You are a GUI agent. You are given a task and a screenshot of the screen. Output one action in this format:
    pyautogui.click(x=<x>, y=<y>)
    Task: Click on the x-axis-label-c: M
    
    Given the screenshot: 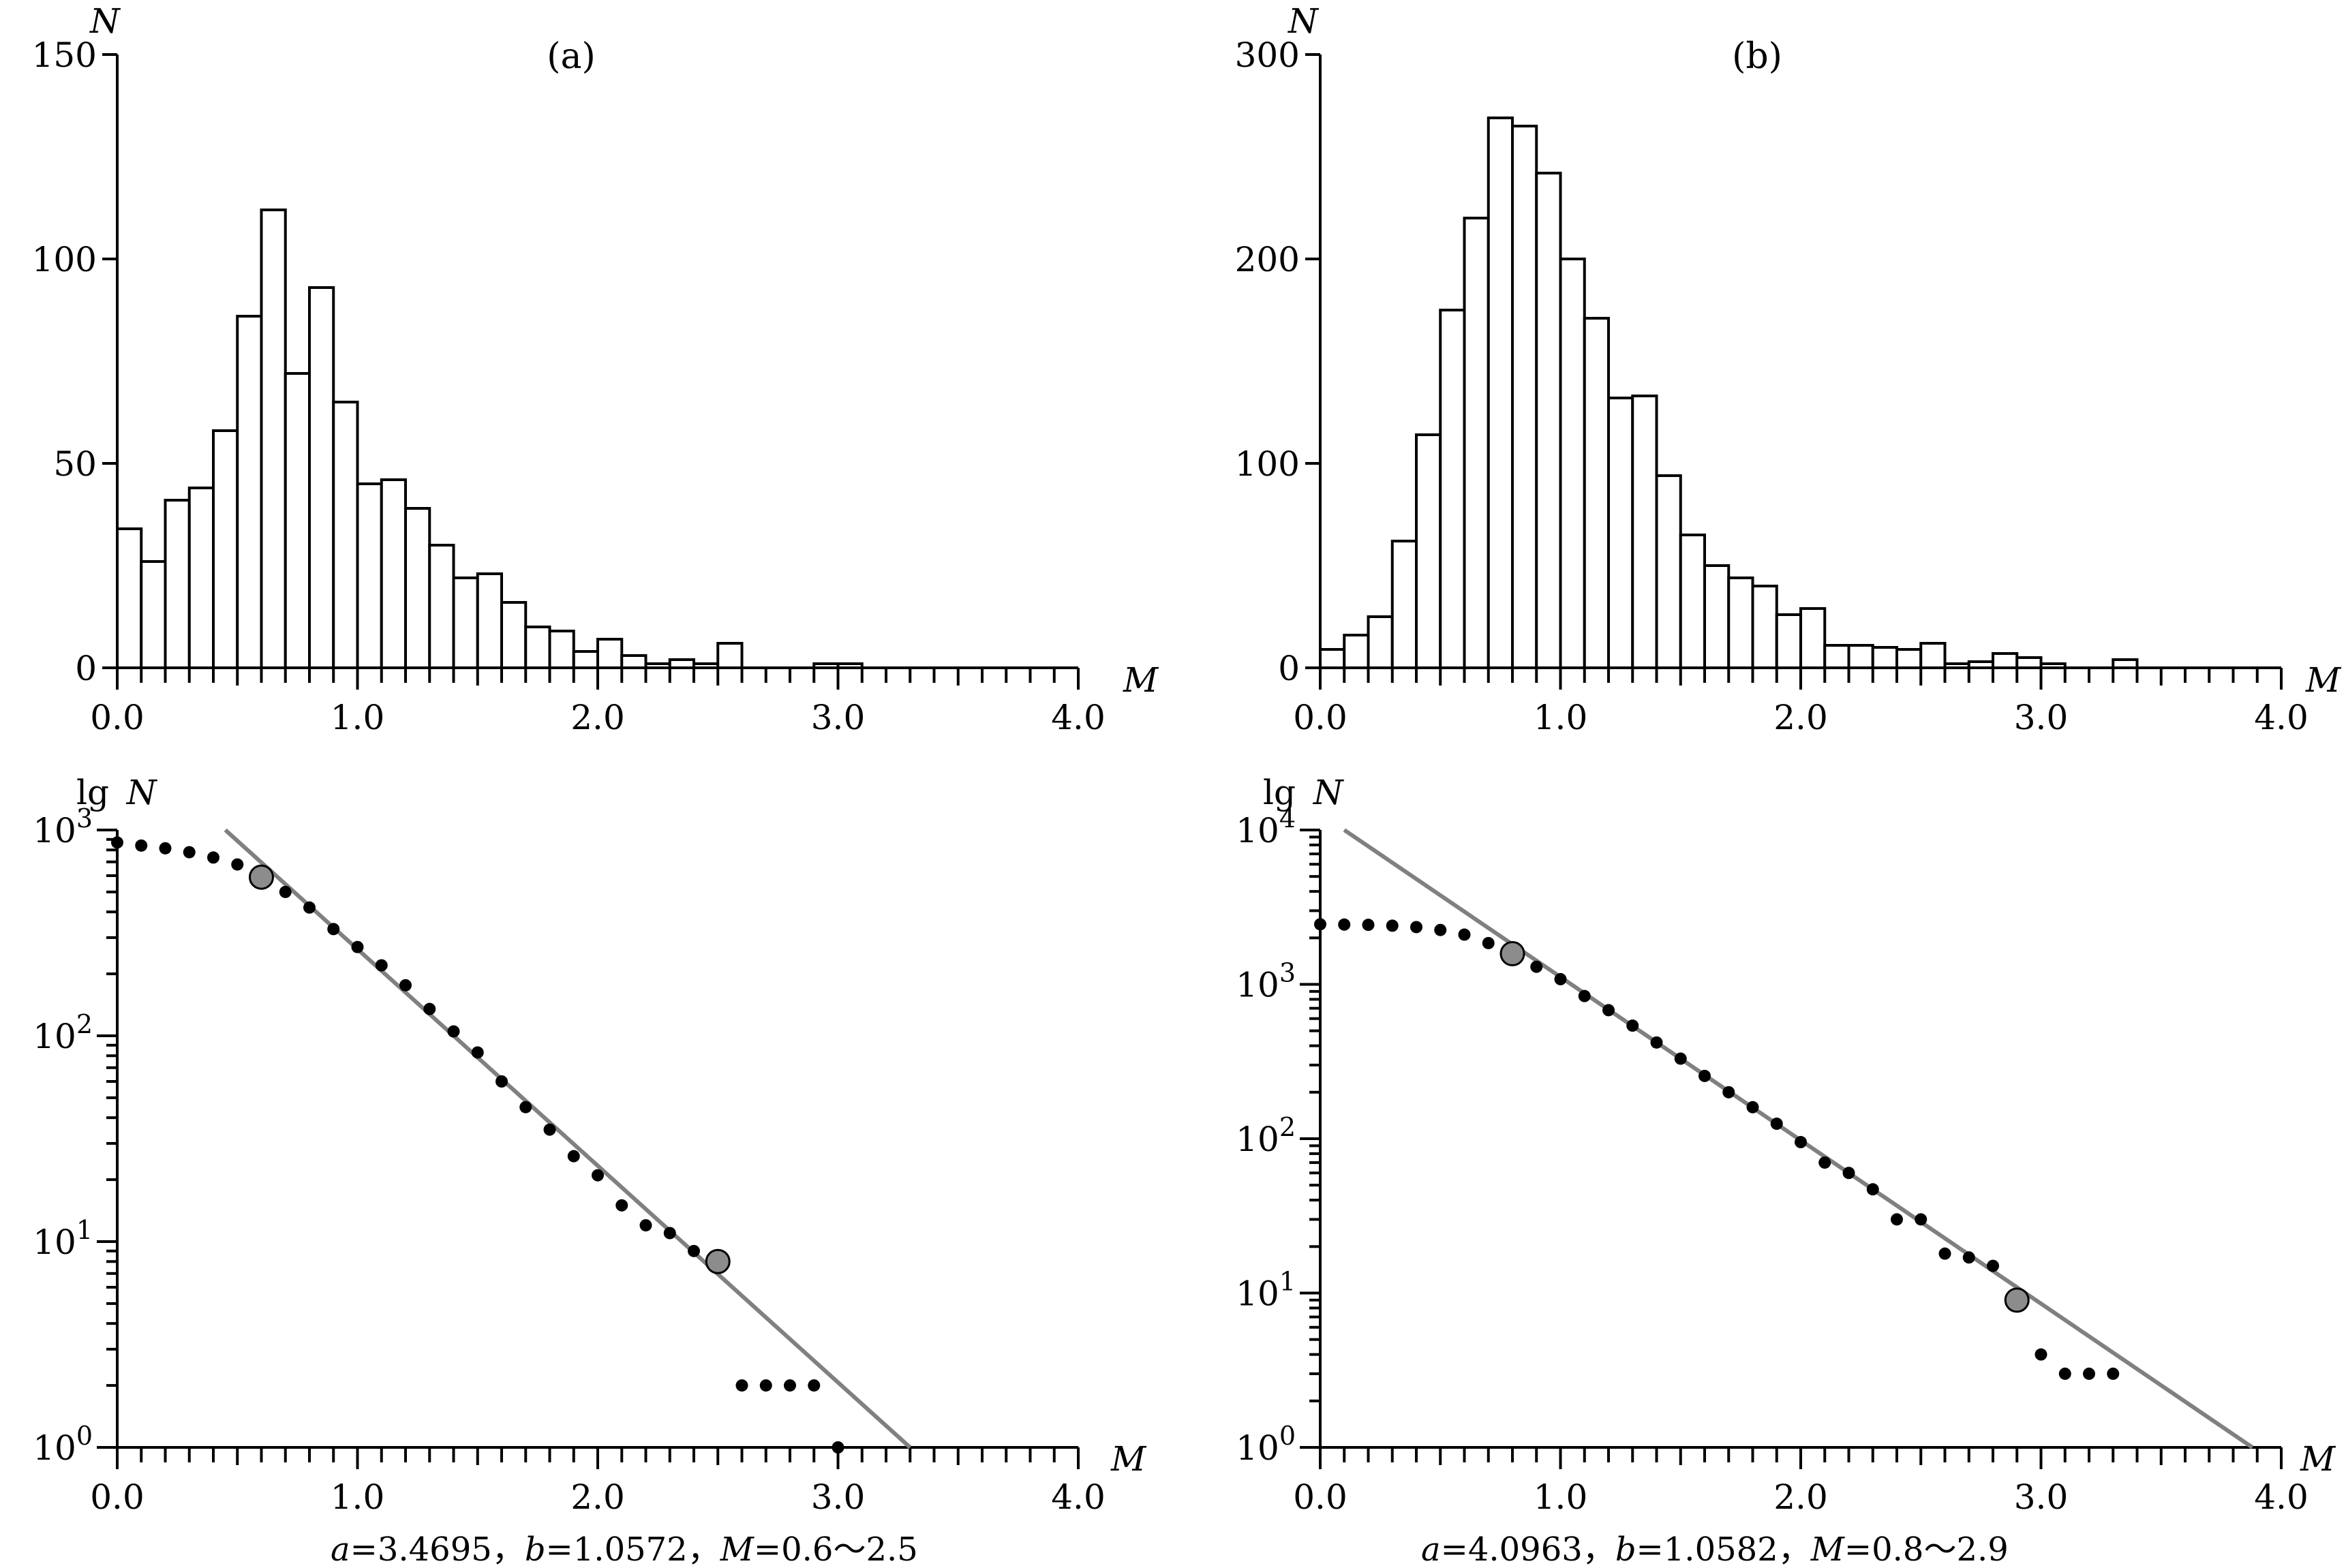 What is the action you would take?
    pyautogui.click(x=1128, y=1459)
    